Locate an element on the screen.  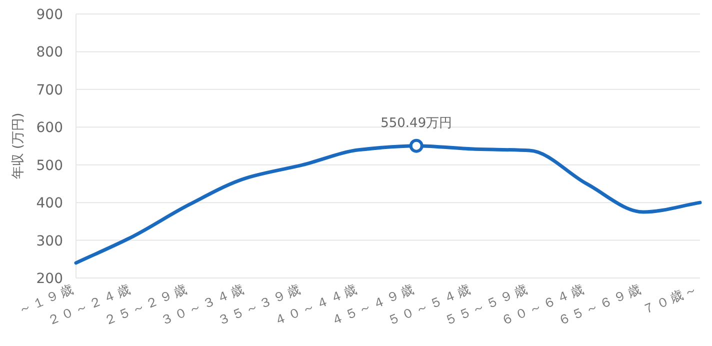
y-axis-title: 年収 (万円) is located at coordinates (18, 146).